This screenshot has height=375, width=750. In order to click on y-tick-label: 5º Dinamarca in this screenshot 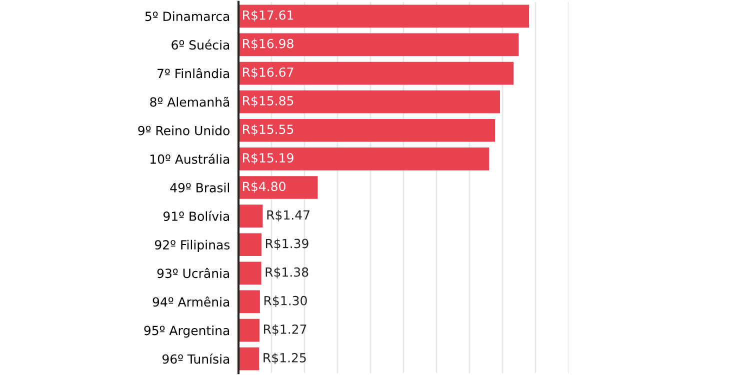, I will do `click(187, 16)`.